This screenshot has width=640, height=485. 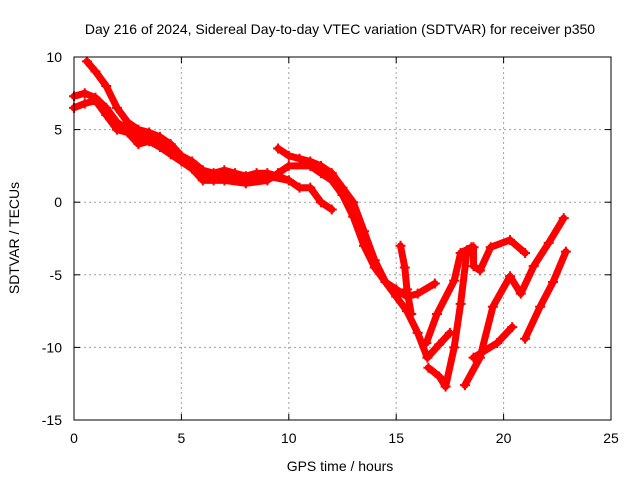 What do you see at coordinates (396, 438) in the screenshot?
I see `x-tick-label: 15` at bounding box center [396, 438].